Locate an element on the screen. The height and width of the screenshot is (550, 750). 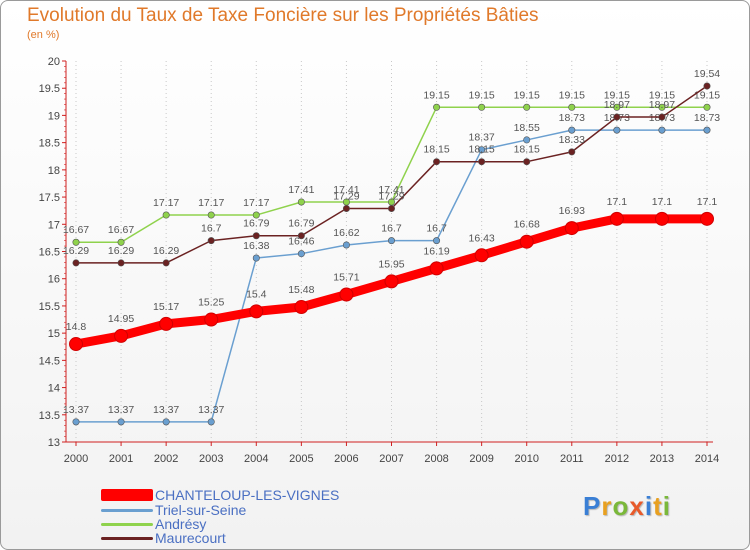
data-label: 15.17 is located at coordinates (166, 307).